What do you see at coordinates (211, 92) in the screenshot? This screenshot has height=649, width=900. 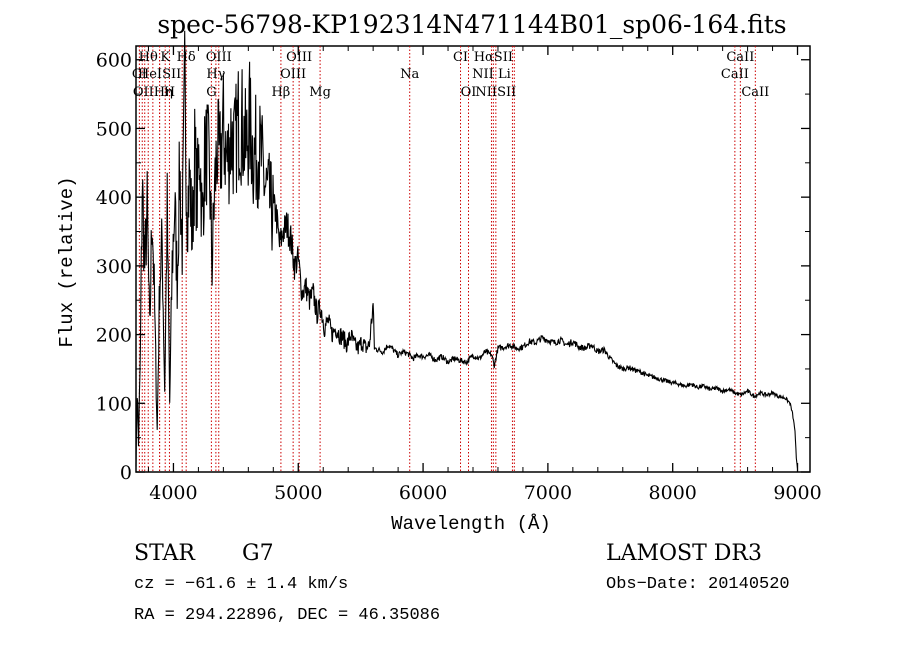 I see `spectral-line-label: G` at bounding box center [211, 92].